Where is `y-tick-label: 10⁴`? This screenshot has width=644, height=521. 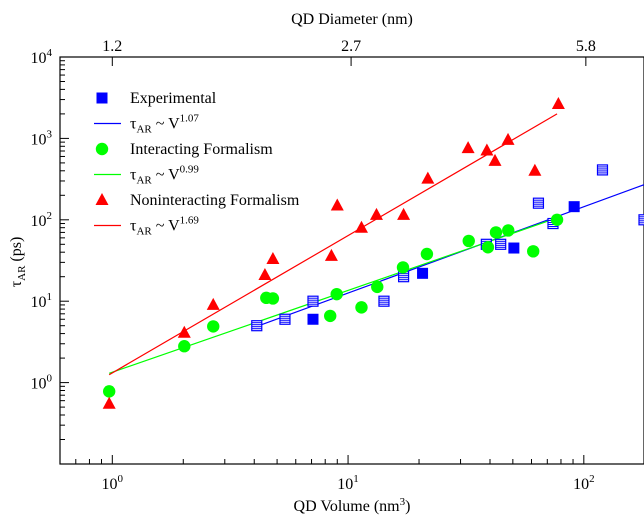
y-tick-label: 10⁴ is located at coordinates (42, 57).